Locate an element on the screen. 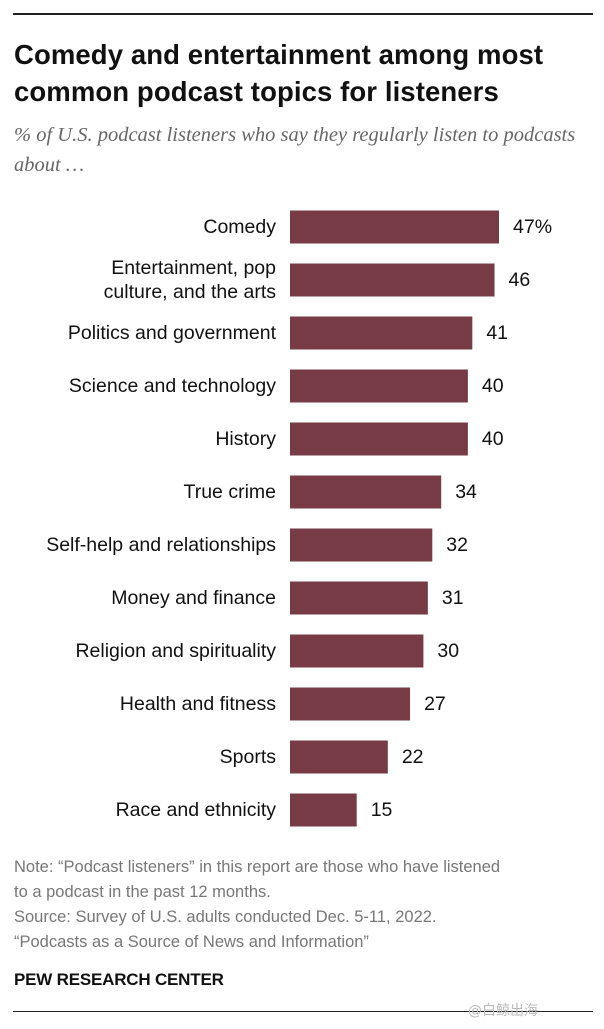 The height and width of the screenshot is (1029, 604). value-label-2: 41 is located at coordinates (497, 333).